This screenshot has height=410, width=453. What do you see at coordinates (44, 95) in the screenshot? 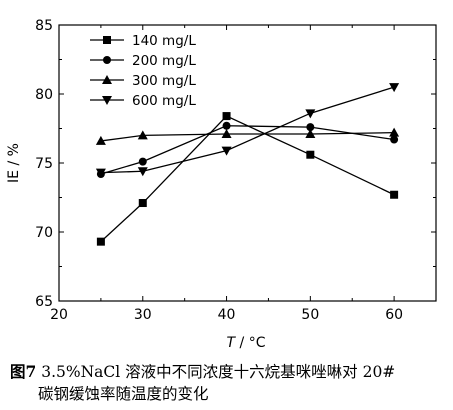
I see `y-tick-label: 80` at bounding box center [44, 95].